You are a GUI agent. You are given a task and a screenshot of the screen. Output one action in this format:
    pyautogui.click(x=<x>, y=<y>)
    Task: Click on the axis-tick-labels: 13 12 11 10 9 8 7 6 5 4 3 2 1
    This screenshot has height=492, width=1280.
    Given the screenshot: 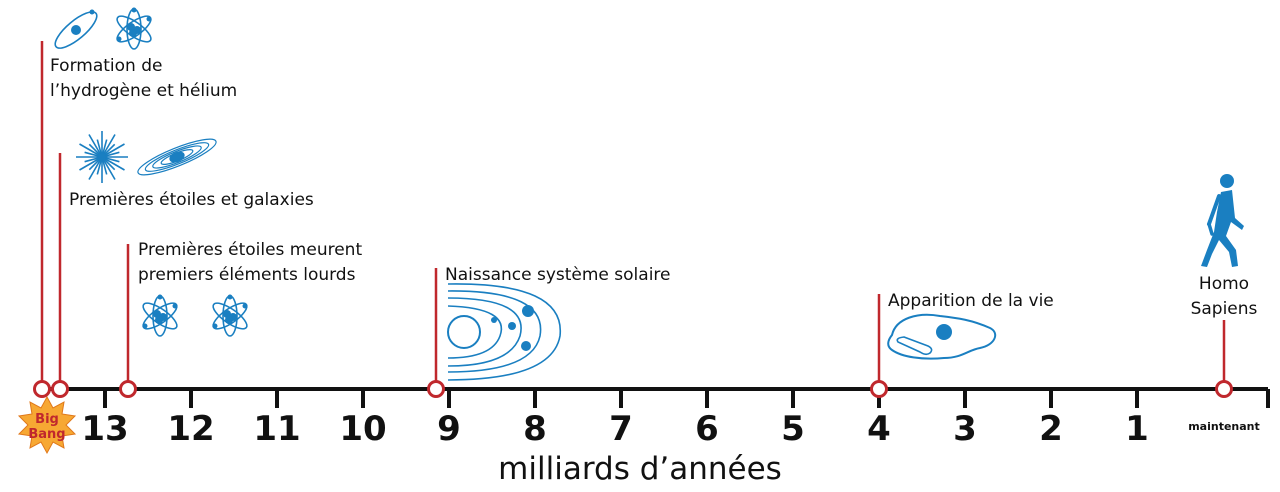 What is the action you would take?
    pyautogui.click(x=615, y=429)
    